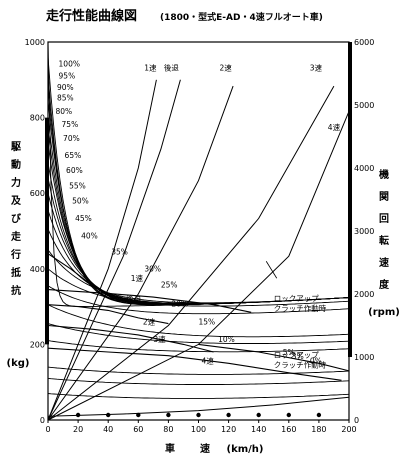 This screenshot has height=464, width=400. I want to click on x-tick-label: 200, so click(348, 429).